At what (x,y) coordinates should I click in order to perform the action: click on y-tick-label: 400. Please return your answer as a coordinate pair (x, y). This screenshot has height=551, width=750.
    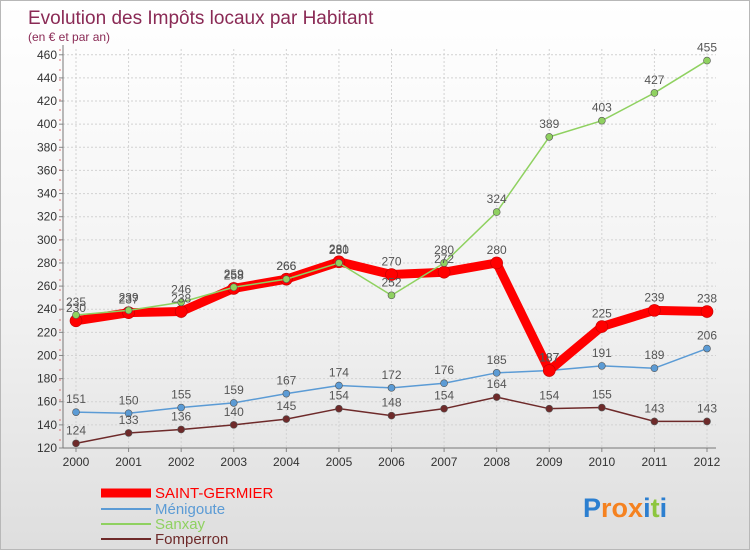
    Looking at the image, I should click on (47, 124).